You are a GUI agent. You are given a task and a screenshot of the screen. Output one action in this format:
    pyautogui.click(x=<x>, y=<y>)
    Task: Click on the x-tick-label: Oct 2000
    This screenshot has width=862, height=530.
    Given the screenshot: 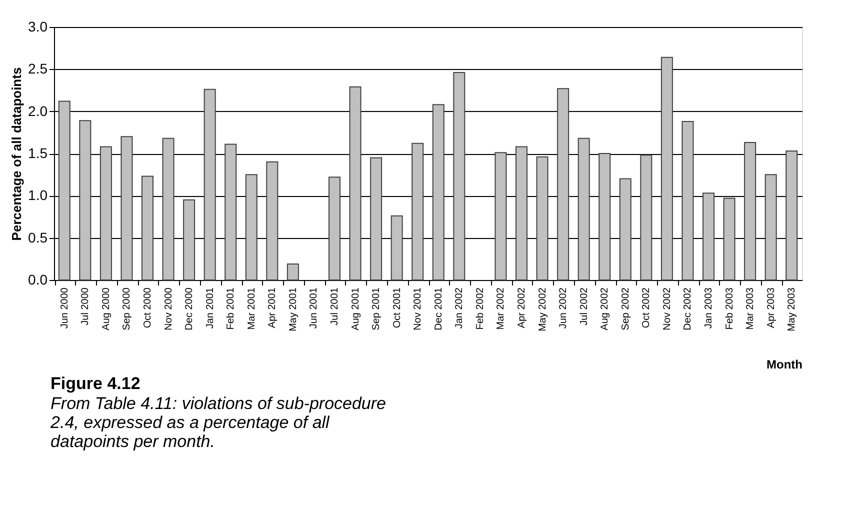 What is the action you would take?
    pyautogui.click(x=148, y=307)
    